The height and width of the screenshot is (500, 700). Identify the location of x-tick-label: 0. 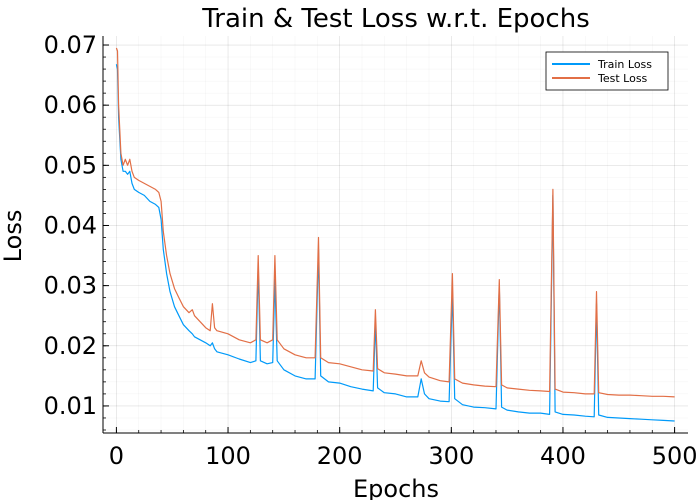
(116, 456).